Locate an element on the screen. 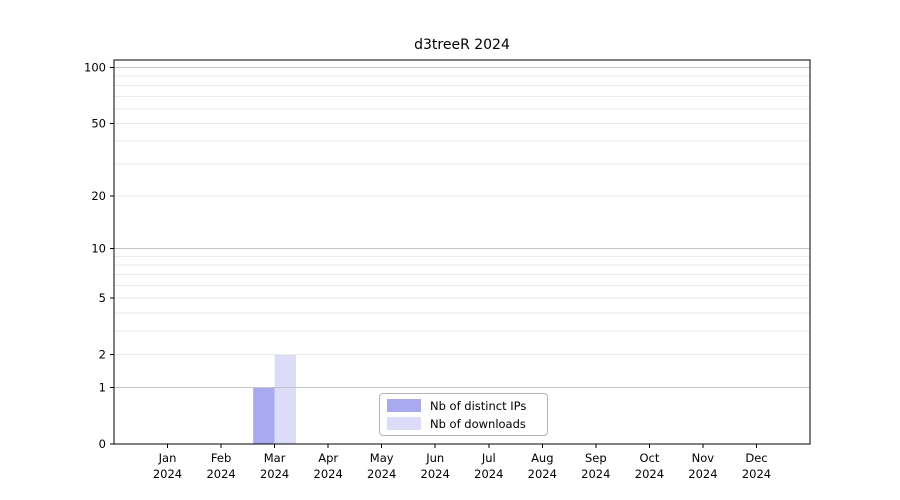 This screenshot has width=900, height=500. x-tick-label-month: Oct is located at coordinates (649, 458).